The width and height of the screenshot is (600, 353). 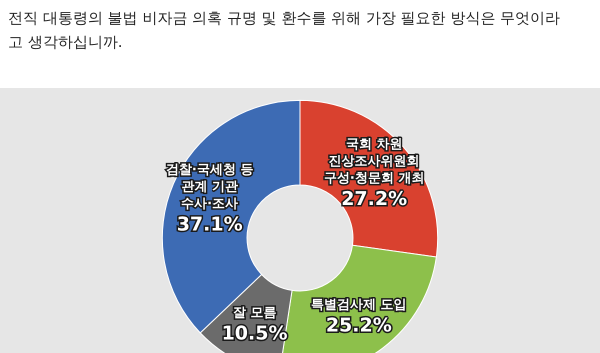 I want to click on data-label: 37.1%, so click(x=209, y=225).